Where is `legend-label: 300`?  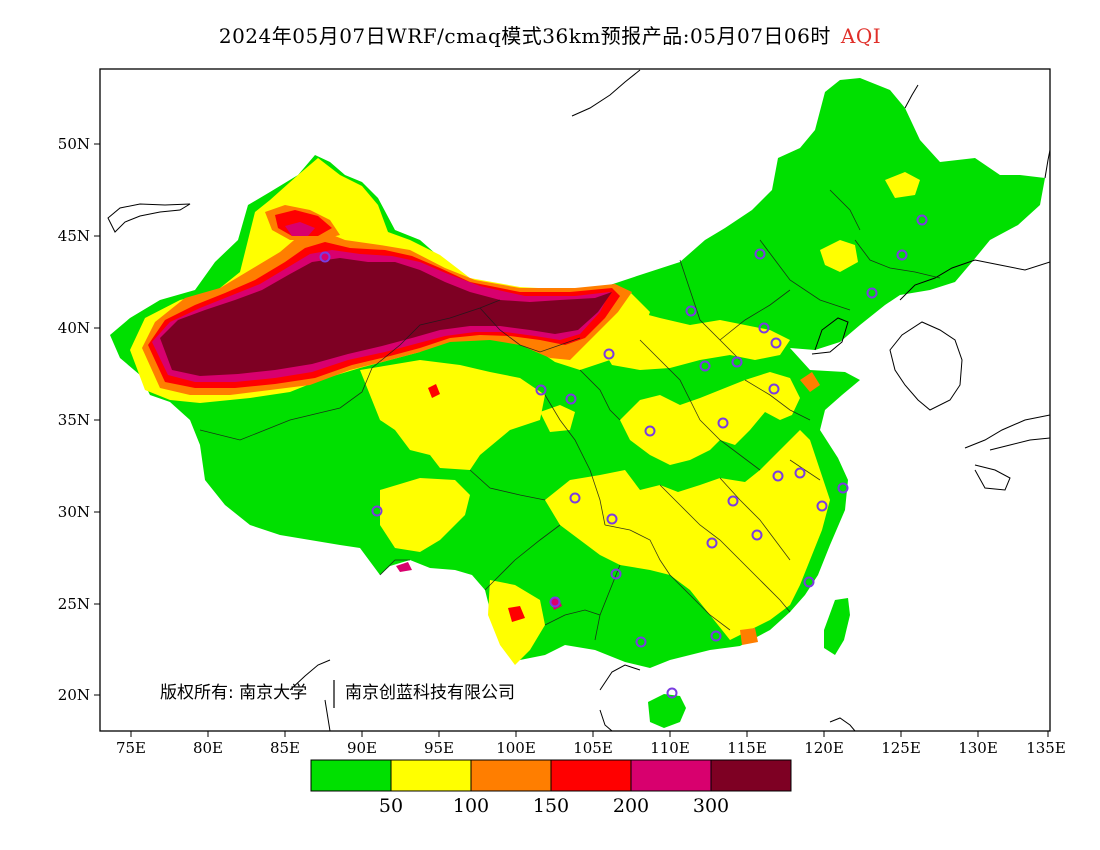 legend-label: 300 is located at coordinates (711, 806).